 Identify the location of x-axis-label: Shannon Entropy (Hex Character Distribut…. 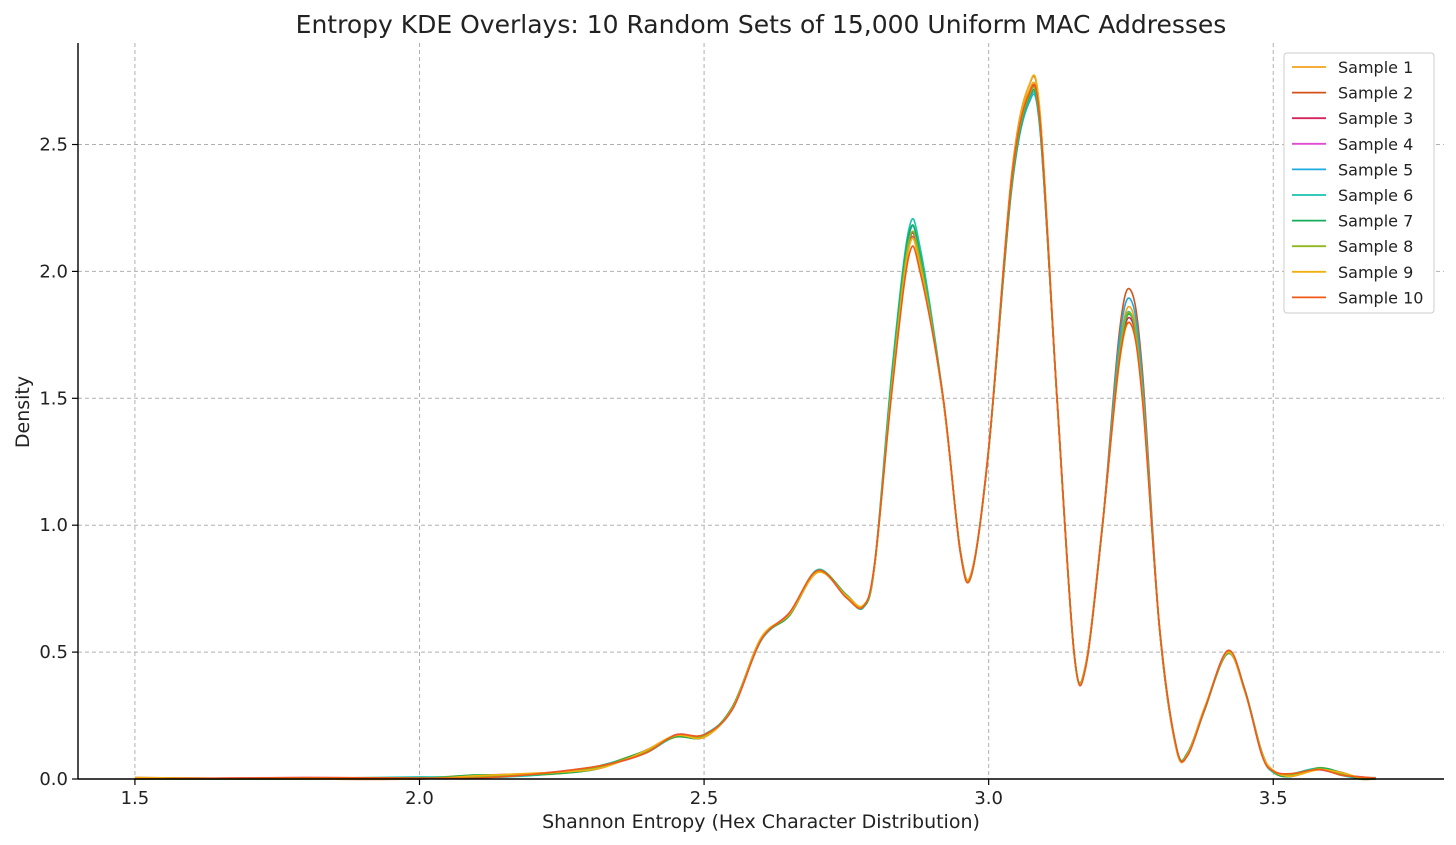
(761, 822).